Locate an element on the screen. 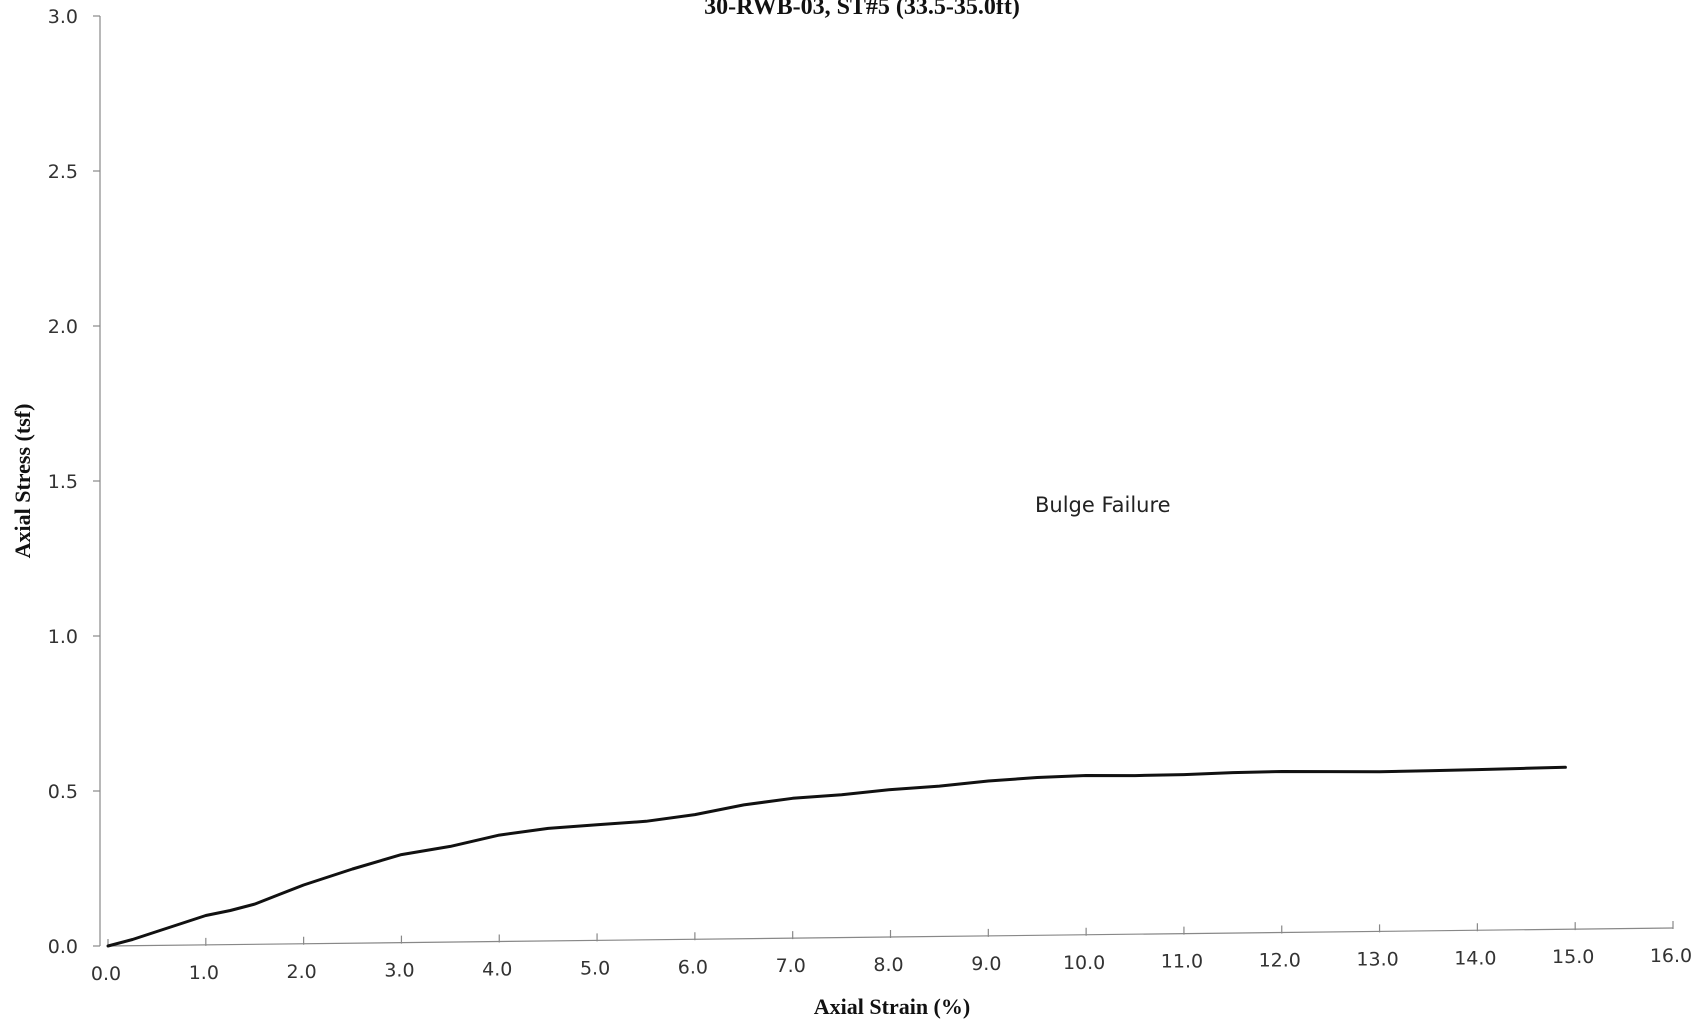  x-tick-label: 6.0 is located at coordinates (693, 967).